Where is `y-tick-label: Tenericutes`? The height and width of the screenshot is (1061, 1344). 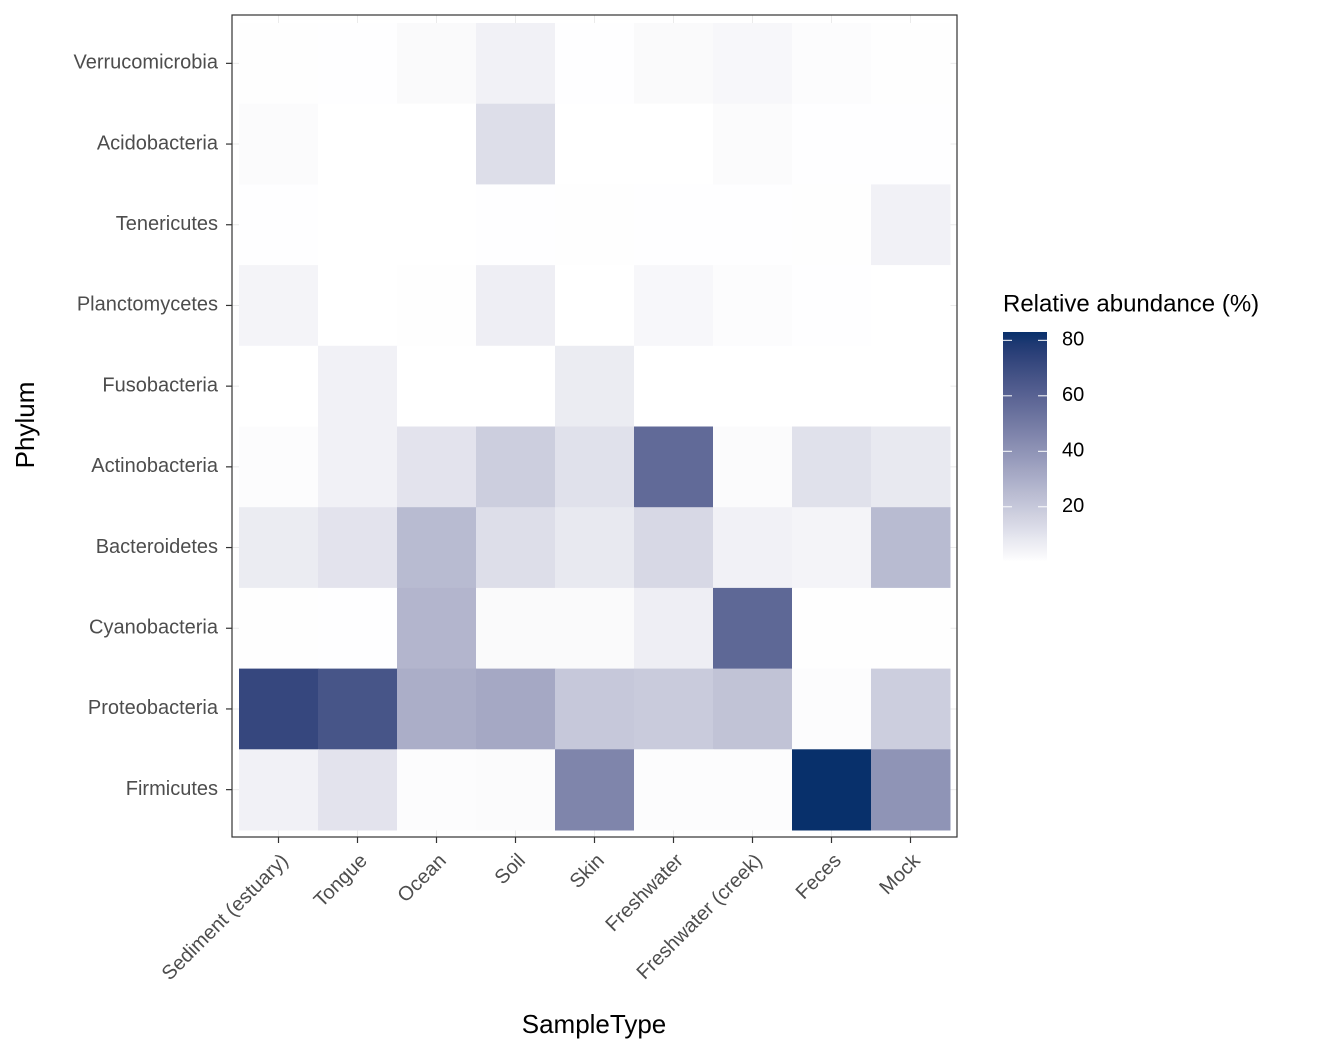 y-tick-label: Tenericutes is located at coordinates (167, 224).